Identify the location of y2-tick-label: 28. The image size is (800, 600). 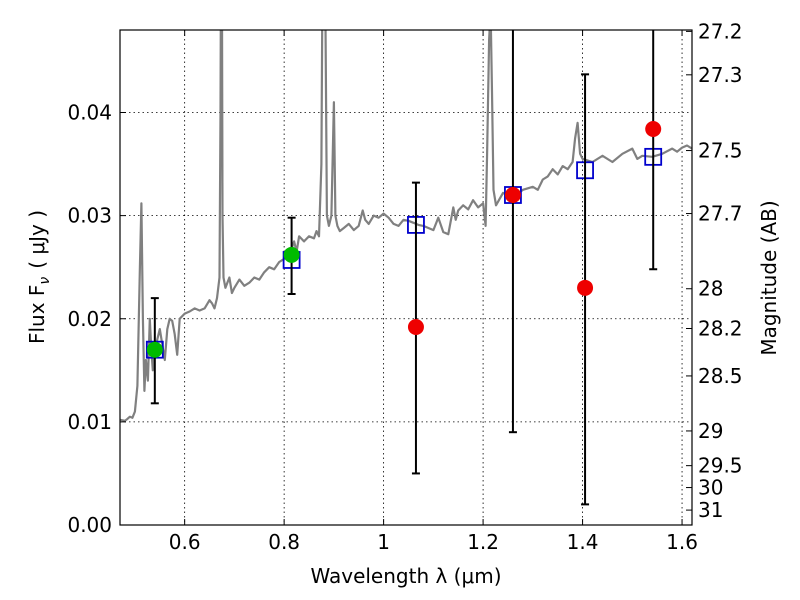
(710, 289).